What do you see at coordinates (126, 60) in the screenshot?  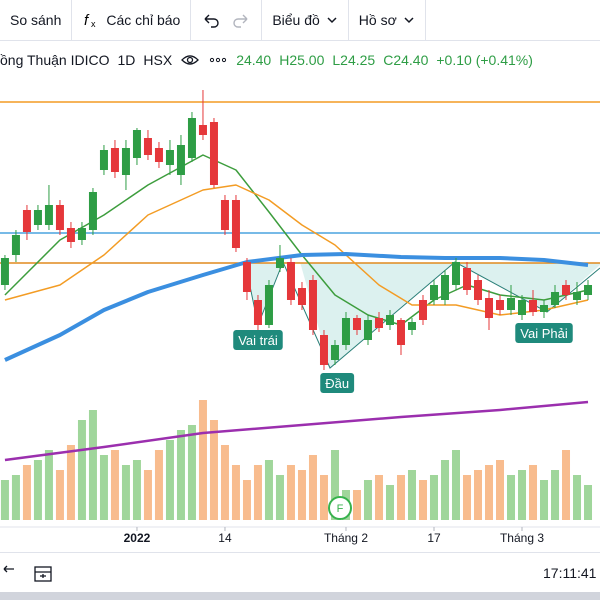 I see `interval: 1D` at bounding box center [126, 60].